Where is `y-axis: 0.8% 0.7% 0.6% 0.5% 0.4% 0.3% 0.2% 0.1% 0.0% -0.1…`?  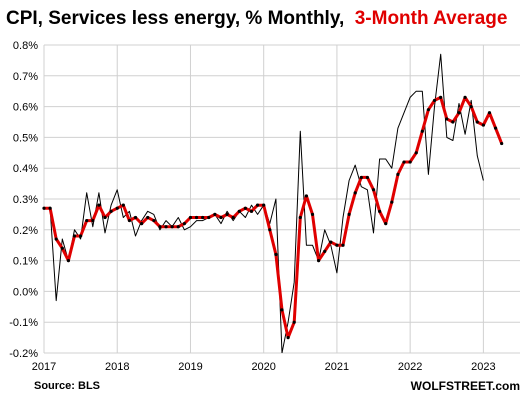
y-axis: 0.8% 0.7% 0.6% 0.5% 0.4% 0.3% 0.2% 0.1% 0.0% -0.1… is located at coordinates (23, 200).